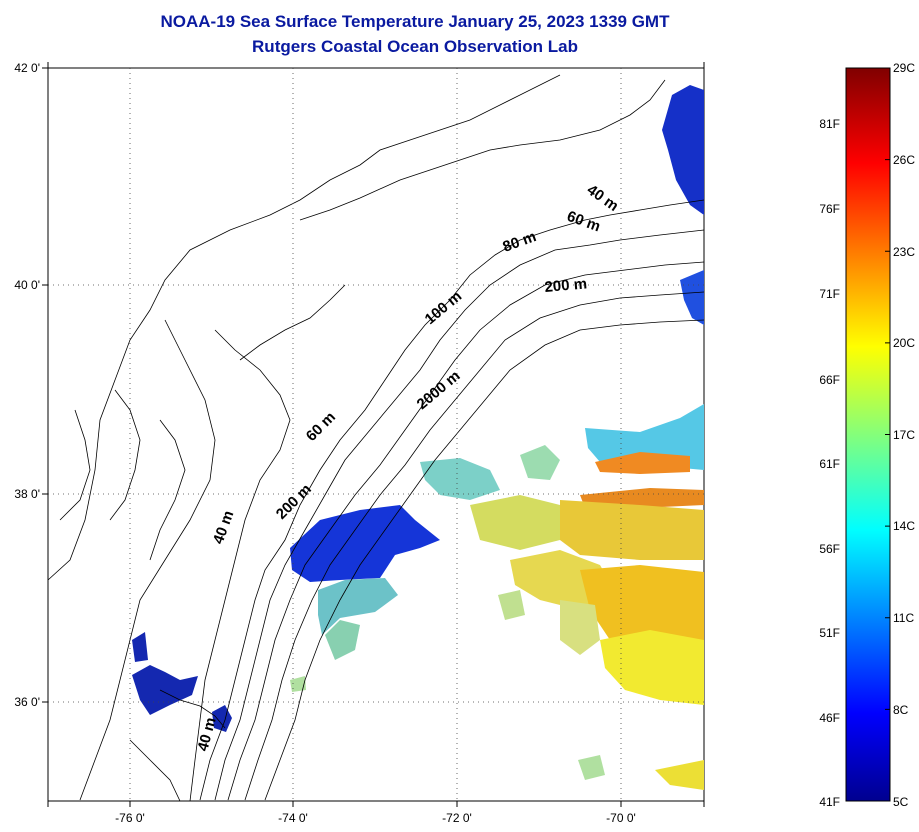 Image resolution: width=919 pixels, height=832 pixels. Describe the element at coordinates (130, 818) in the screenshot. I see `lon-tick-label: -76 0'` at that location.